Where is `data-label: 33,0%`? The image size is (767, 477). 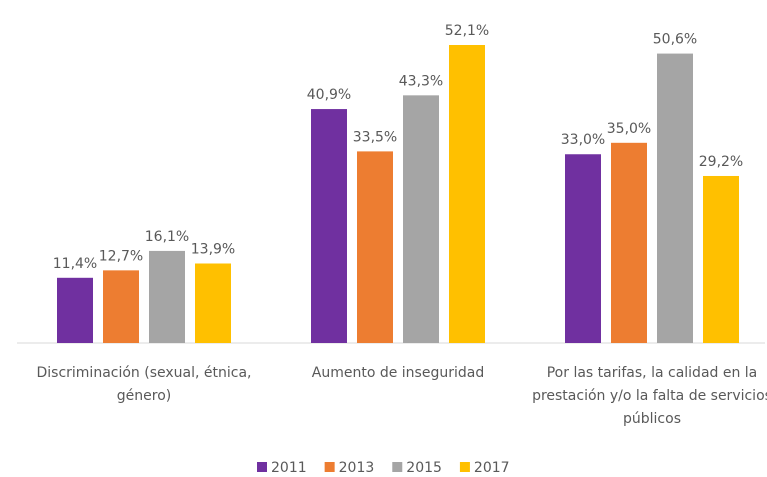 data-label: 33,0% is located at coordinates (583, 140).